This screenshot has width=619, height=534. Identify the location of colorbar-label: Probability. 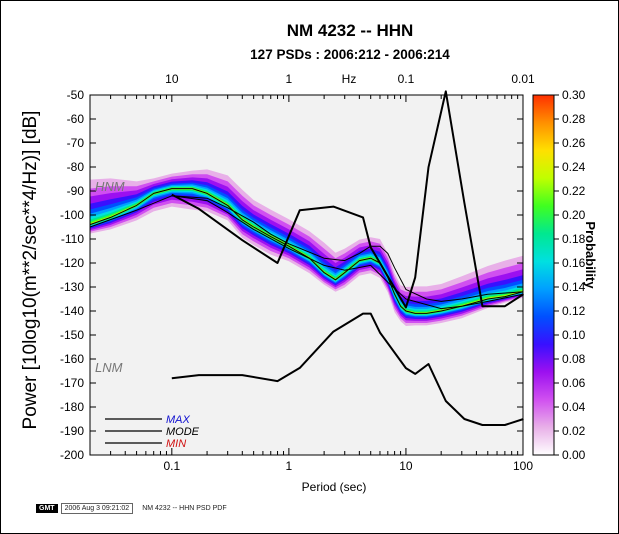
(590, 255).